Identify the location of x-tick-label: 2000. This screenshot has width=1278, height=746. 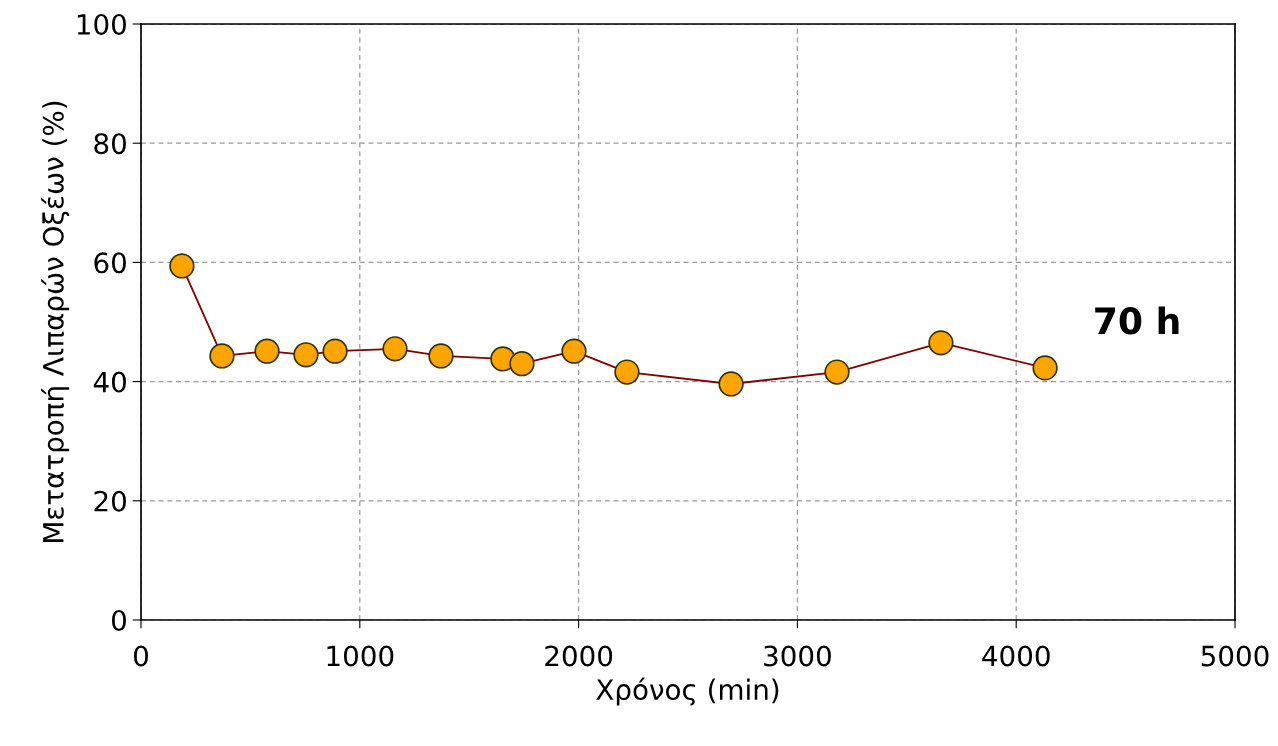
(579, 656).